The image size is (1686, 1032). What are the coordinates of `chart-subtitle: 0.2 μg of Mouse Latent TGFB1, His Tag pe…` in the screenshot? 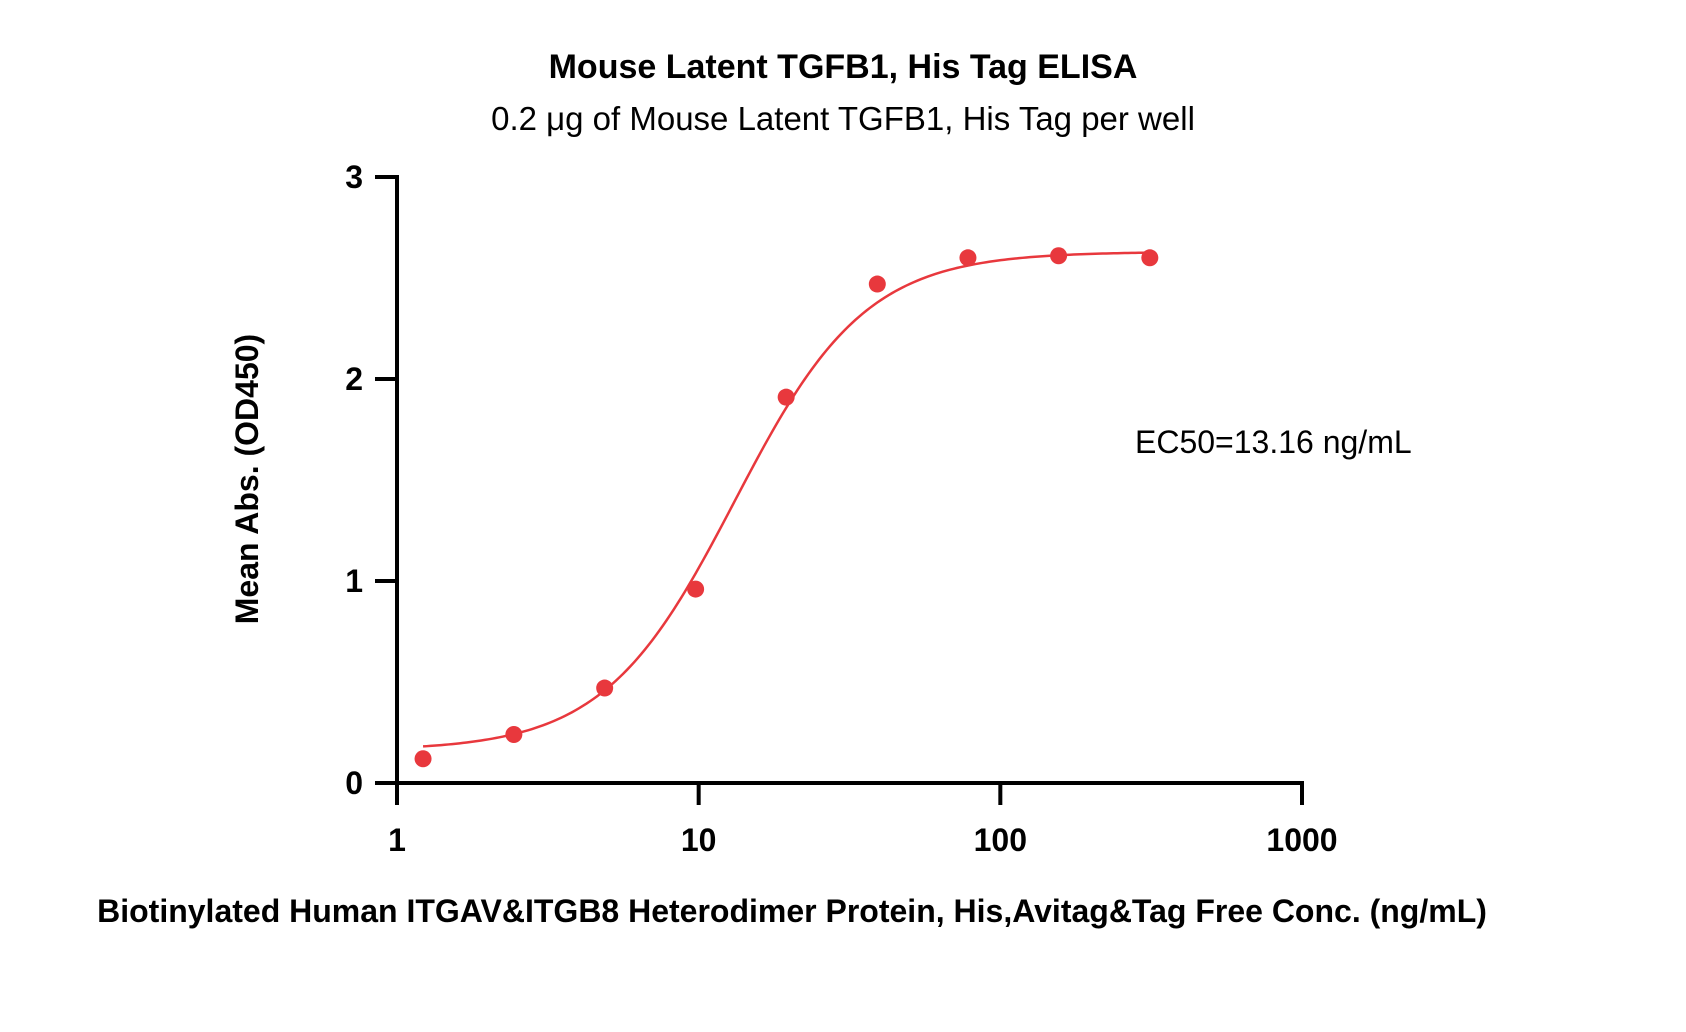 It's located at (843, 118).